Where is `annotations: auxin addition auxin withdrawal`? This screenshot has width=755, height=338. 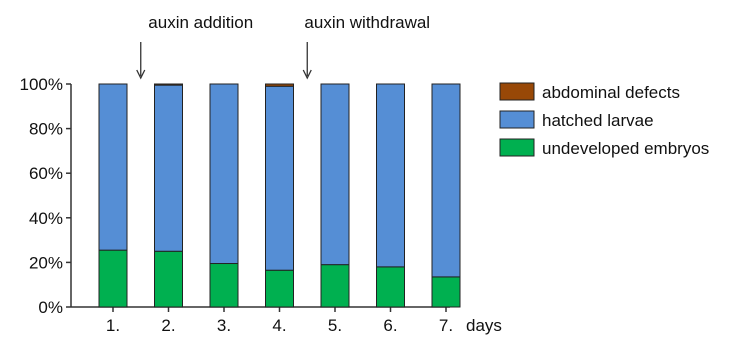
annotations: auxin addition auxin withdrawal is located at coordinates (283, 46).